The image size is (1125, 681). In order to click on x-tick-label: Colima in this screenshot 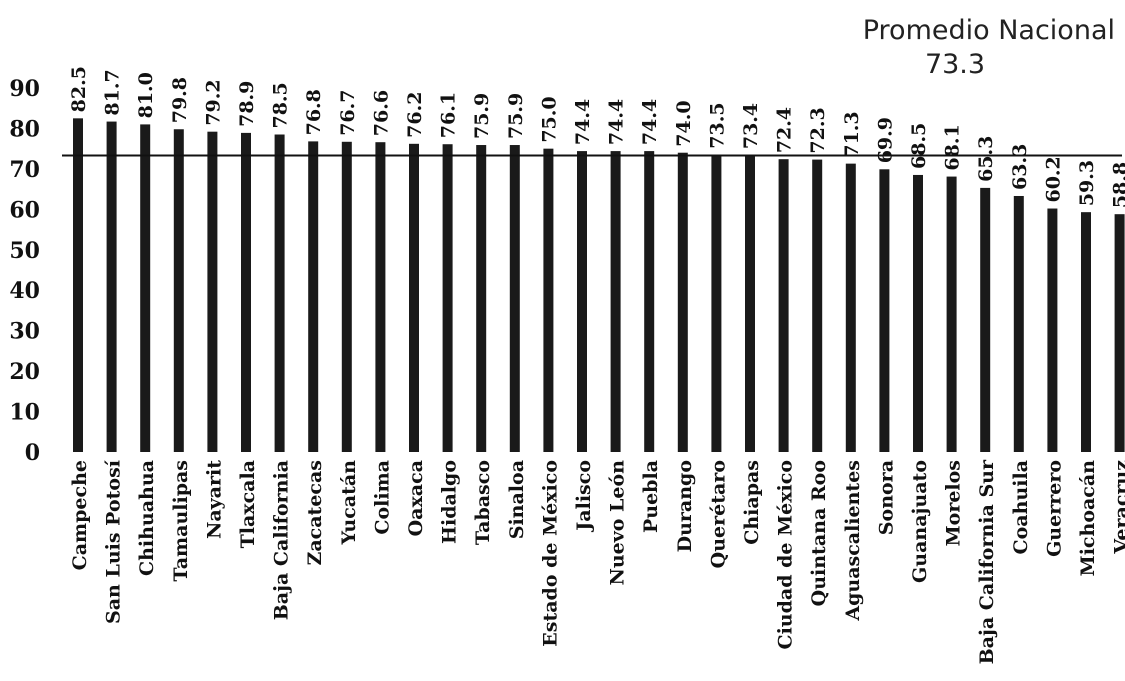, I will do `click(382, 497)`.